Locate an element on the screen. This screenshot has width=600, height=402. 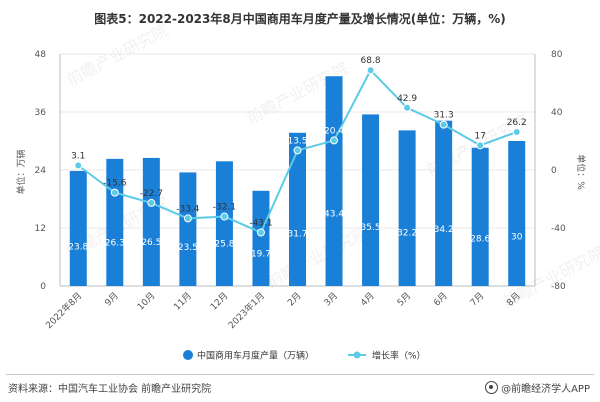
bar-value-label: 26.3 is located at coordinates (115, 244).